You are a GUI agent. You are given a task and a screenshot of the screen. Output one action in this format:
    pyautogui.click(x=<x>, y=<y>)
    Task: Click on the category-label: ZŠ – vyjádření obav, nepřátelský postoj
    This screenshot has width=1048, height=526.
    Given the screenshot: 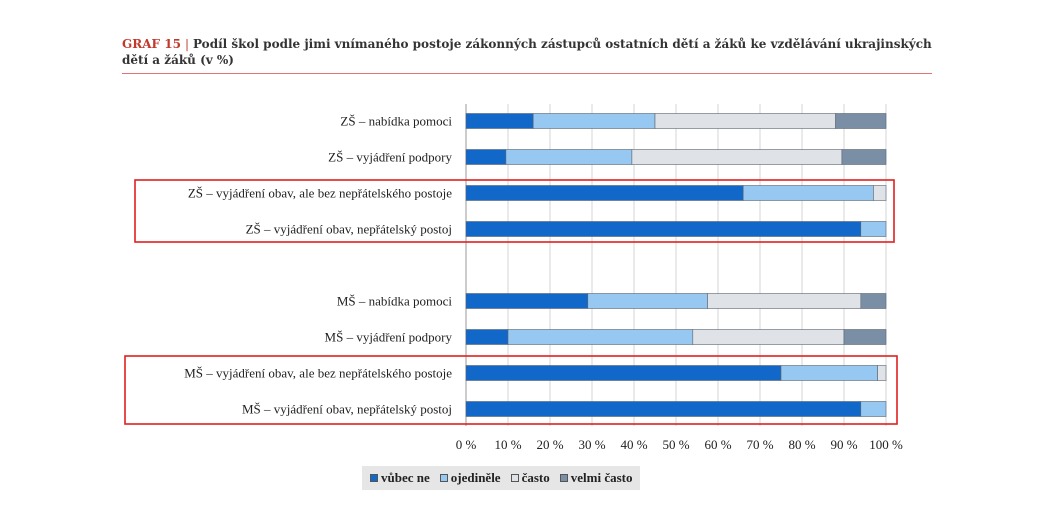 What is the action you would take?
    pyautogui.click(x=349, y=229)
    